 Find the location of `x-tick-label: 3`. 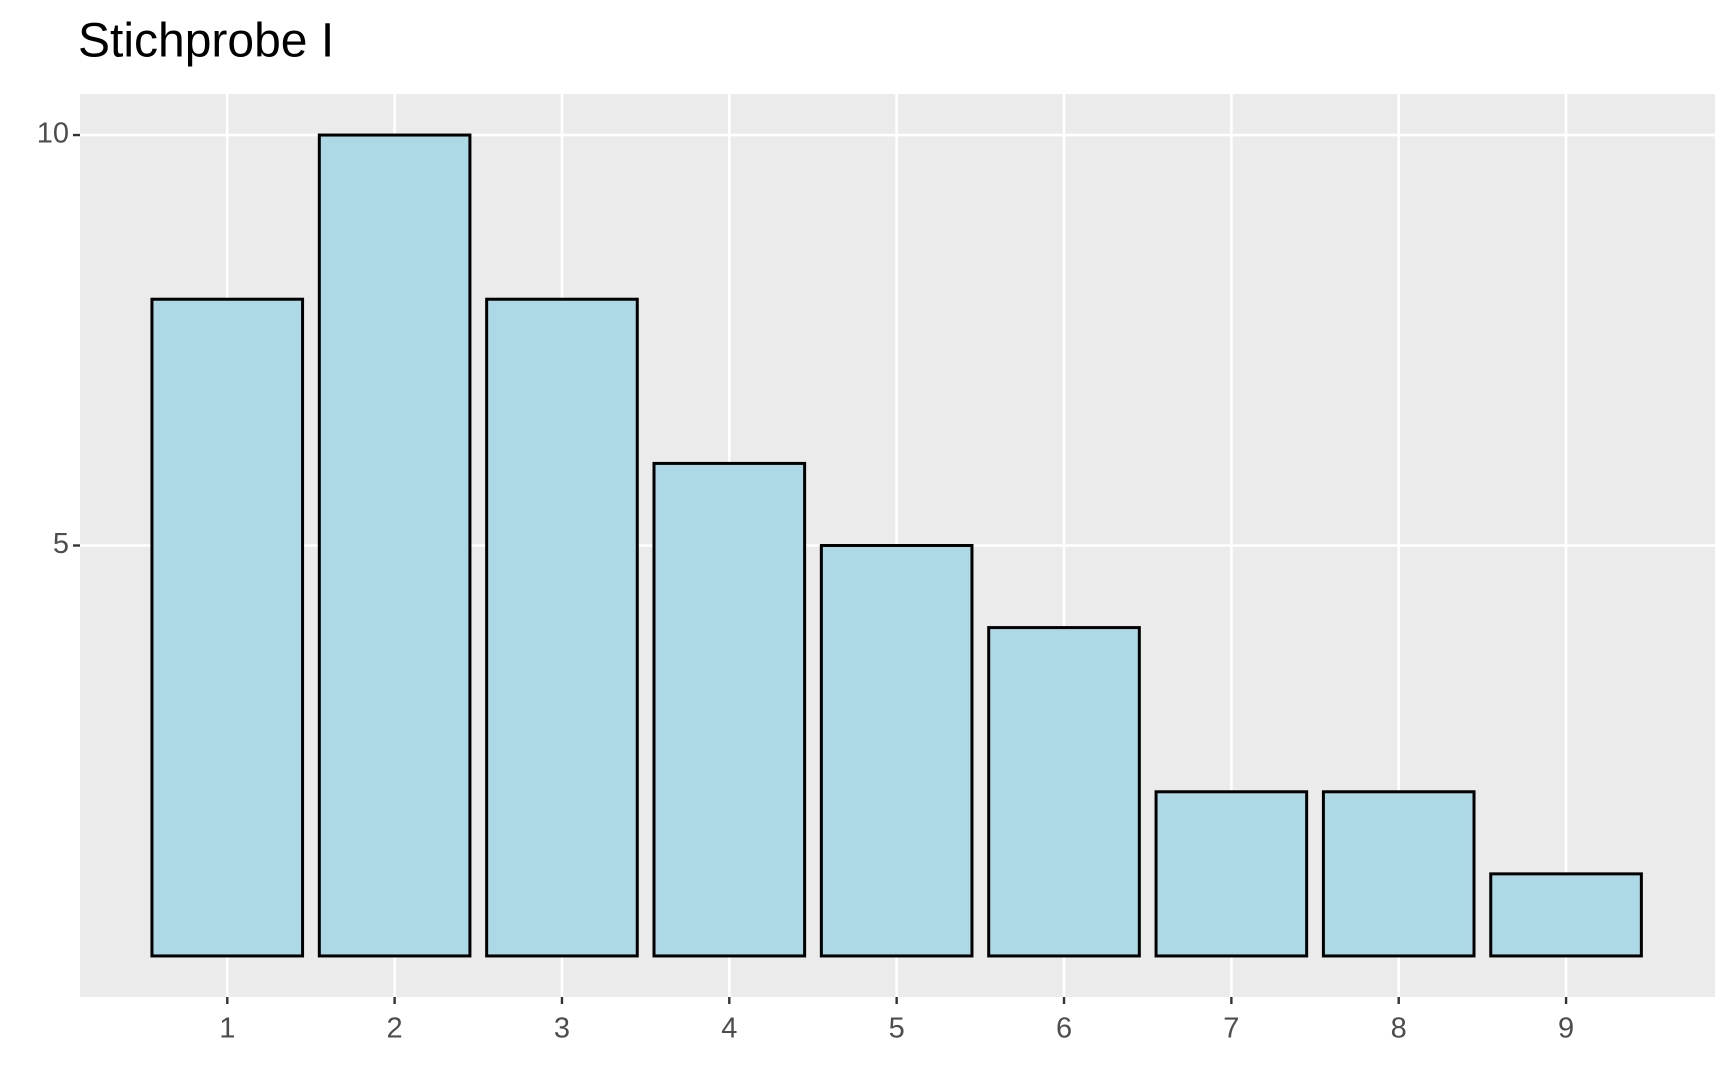

x-tick-label: 3 is located at coordinates (562, 1029).